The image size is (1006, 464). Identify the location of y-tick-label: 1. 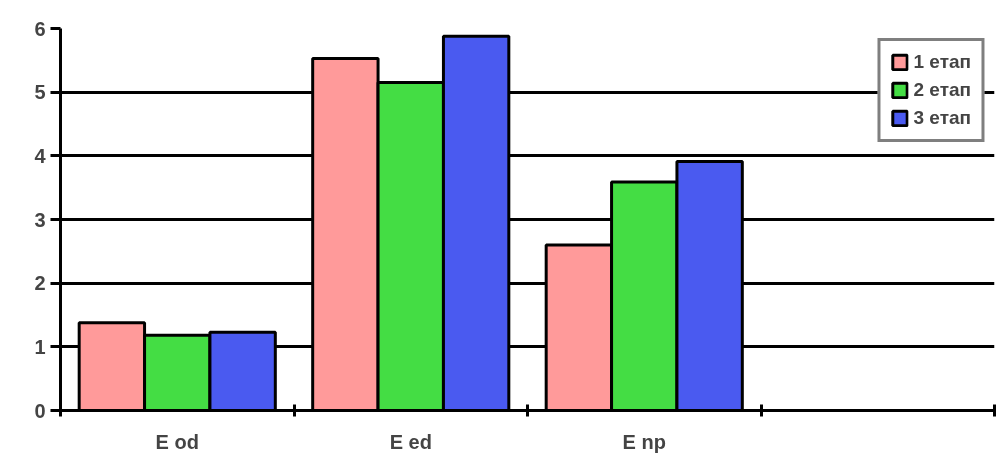
(40, 346).